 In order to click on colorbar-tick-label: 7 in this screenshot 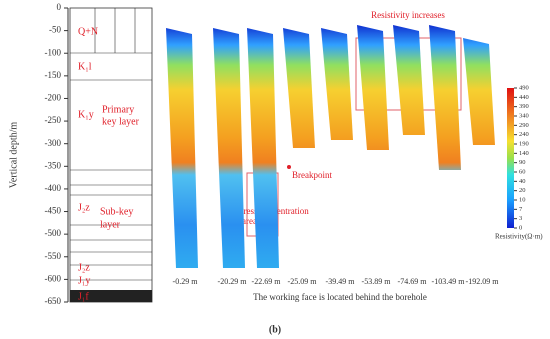, I will do `click(521, 209)`.